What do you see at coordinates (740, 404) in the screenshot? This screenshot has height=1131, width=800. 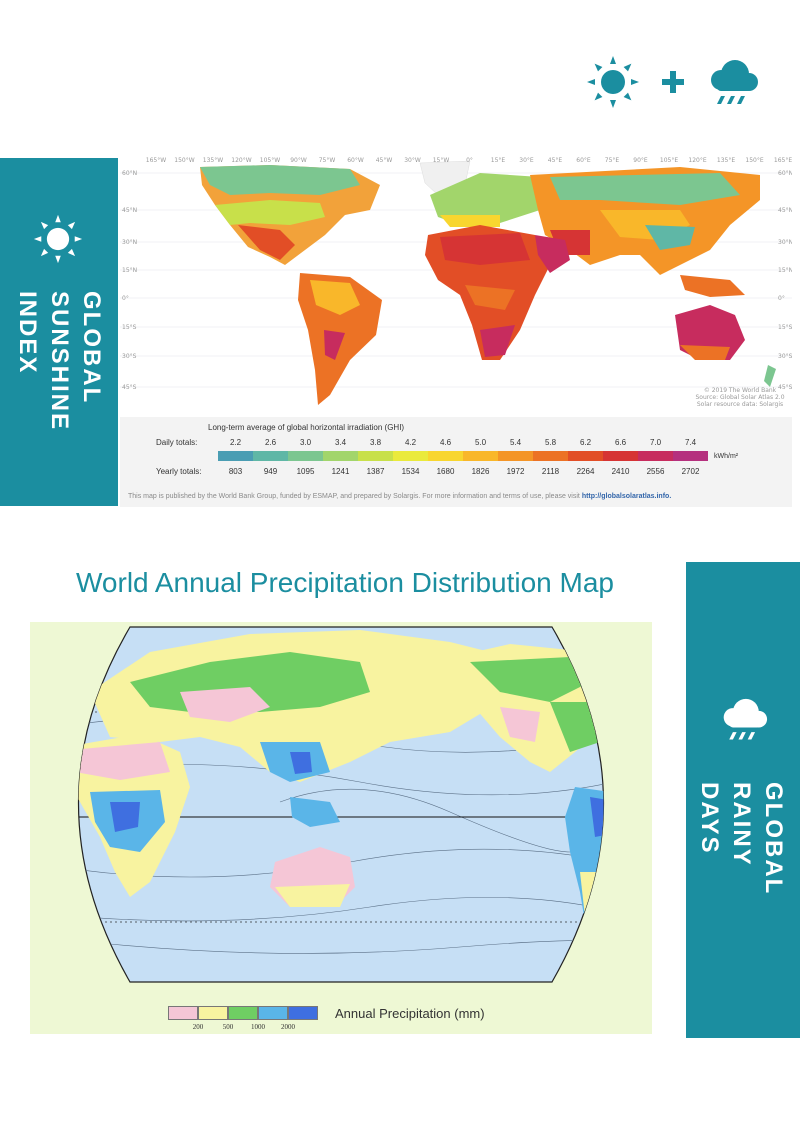 I see `attribution-line-3: Solar resource data: Solargis` at bounding box center [740, 404].